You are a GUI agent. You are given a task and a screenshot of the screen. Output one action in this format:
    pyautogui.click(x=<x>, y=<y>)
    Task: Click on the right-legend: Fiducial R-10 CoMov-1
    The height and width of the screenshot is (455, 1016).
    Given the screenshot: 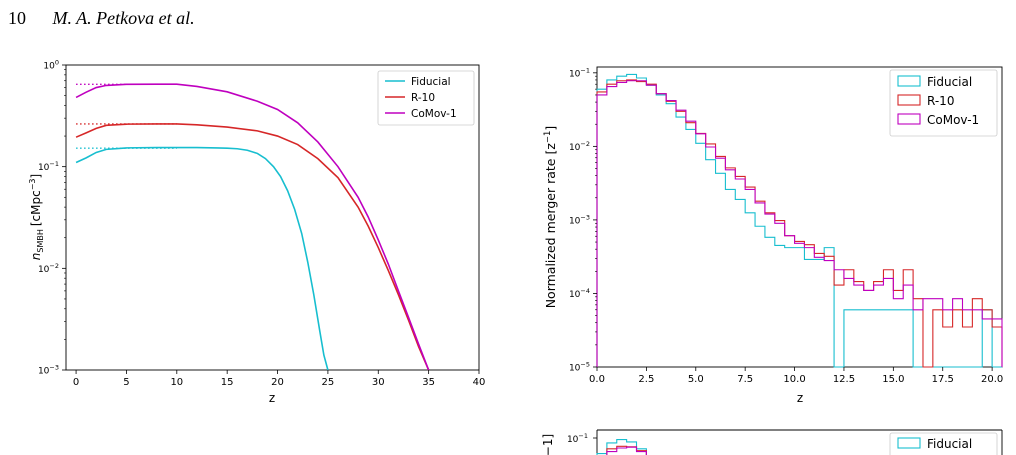 What is the action you would take?
    pyautogui.click(x=943, y=103)
    